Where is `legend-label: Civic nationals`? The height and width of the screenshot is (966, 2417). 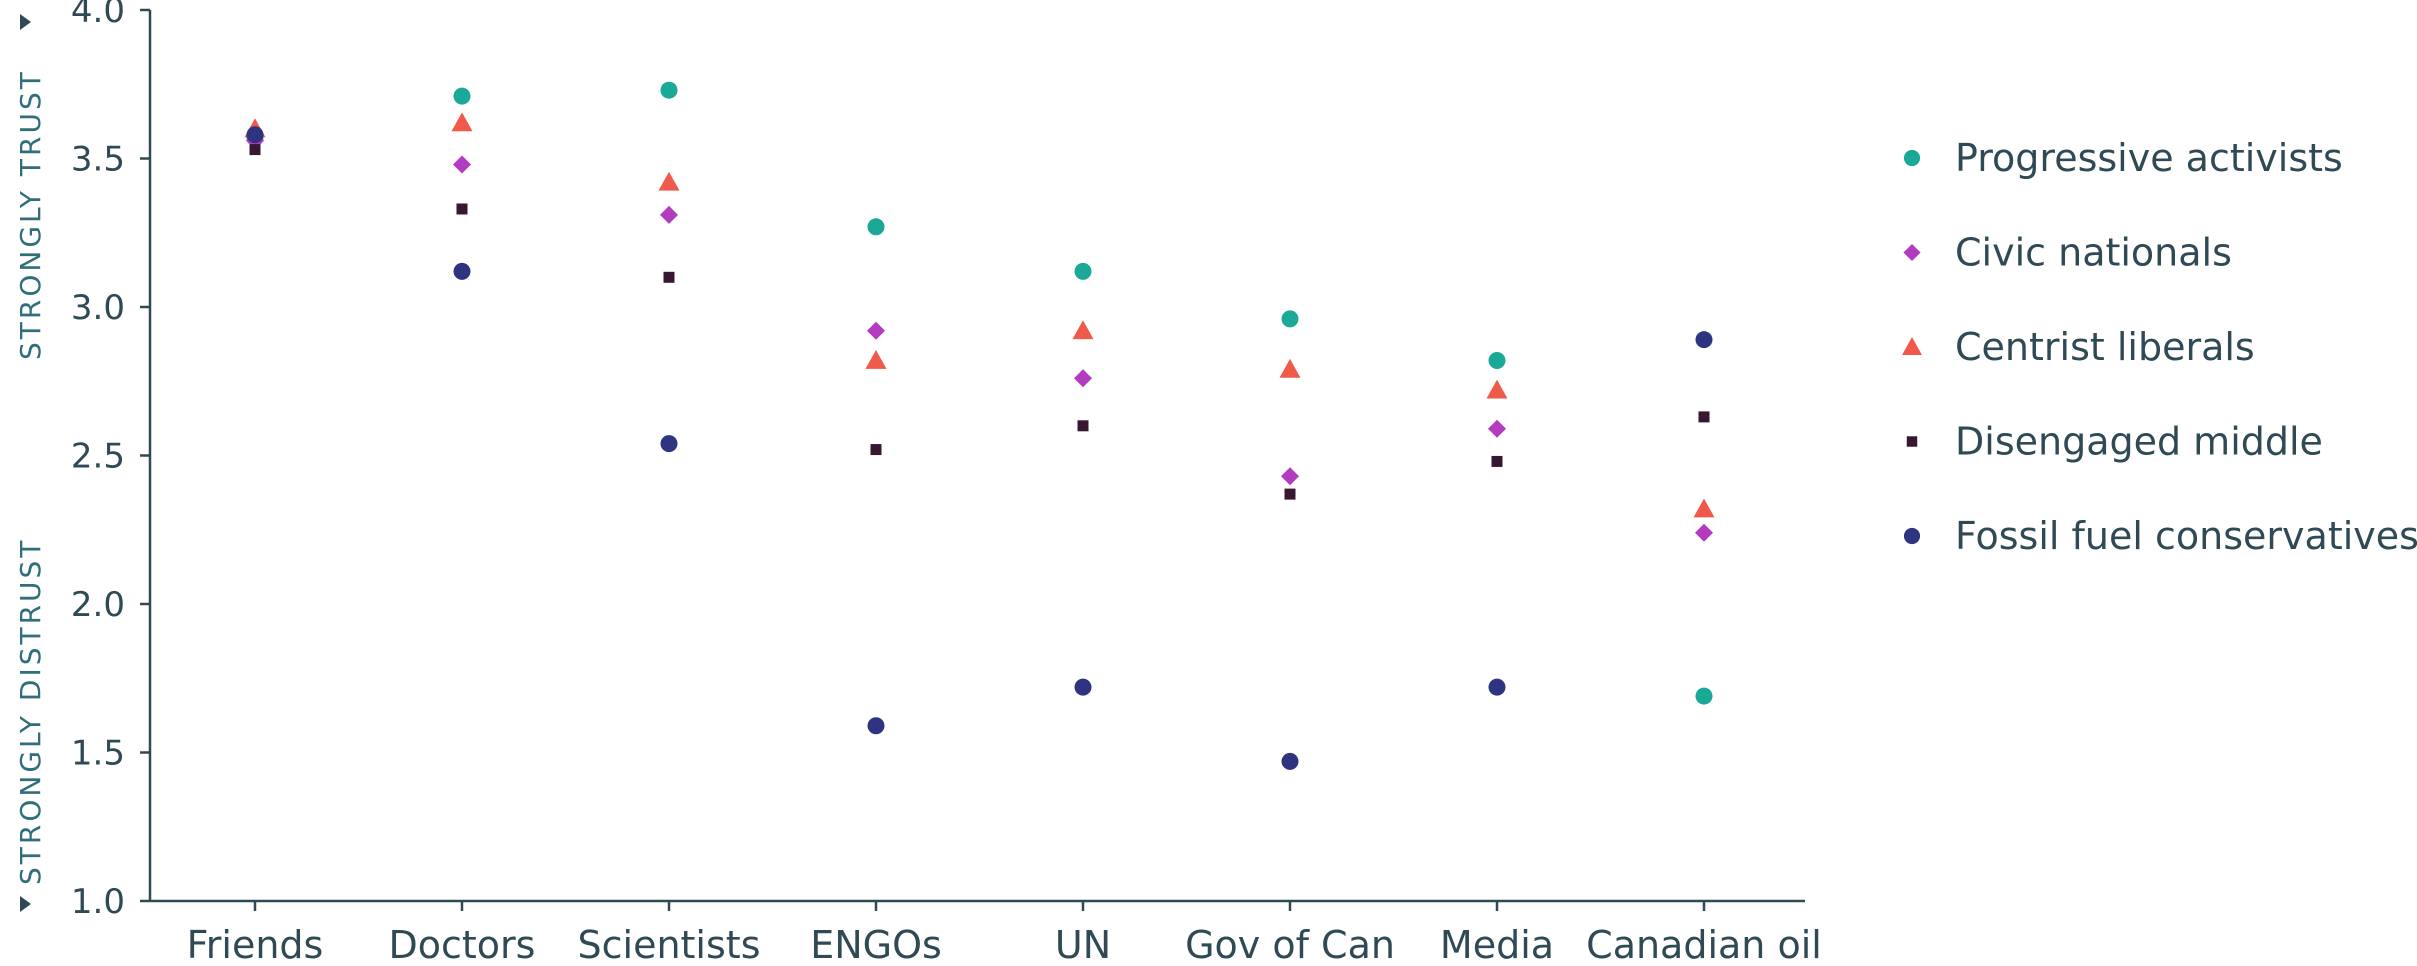 legend-label: Civic nationals is located at coordinates (2093, 253).